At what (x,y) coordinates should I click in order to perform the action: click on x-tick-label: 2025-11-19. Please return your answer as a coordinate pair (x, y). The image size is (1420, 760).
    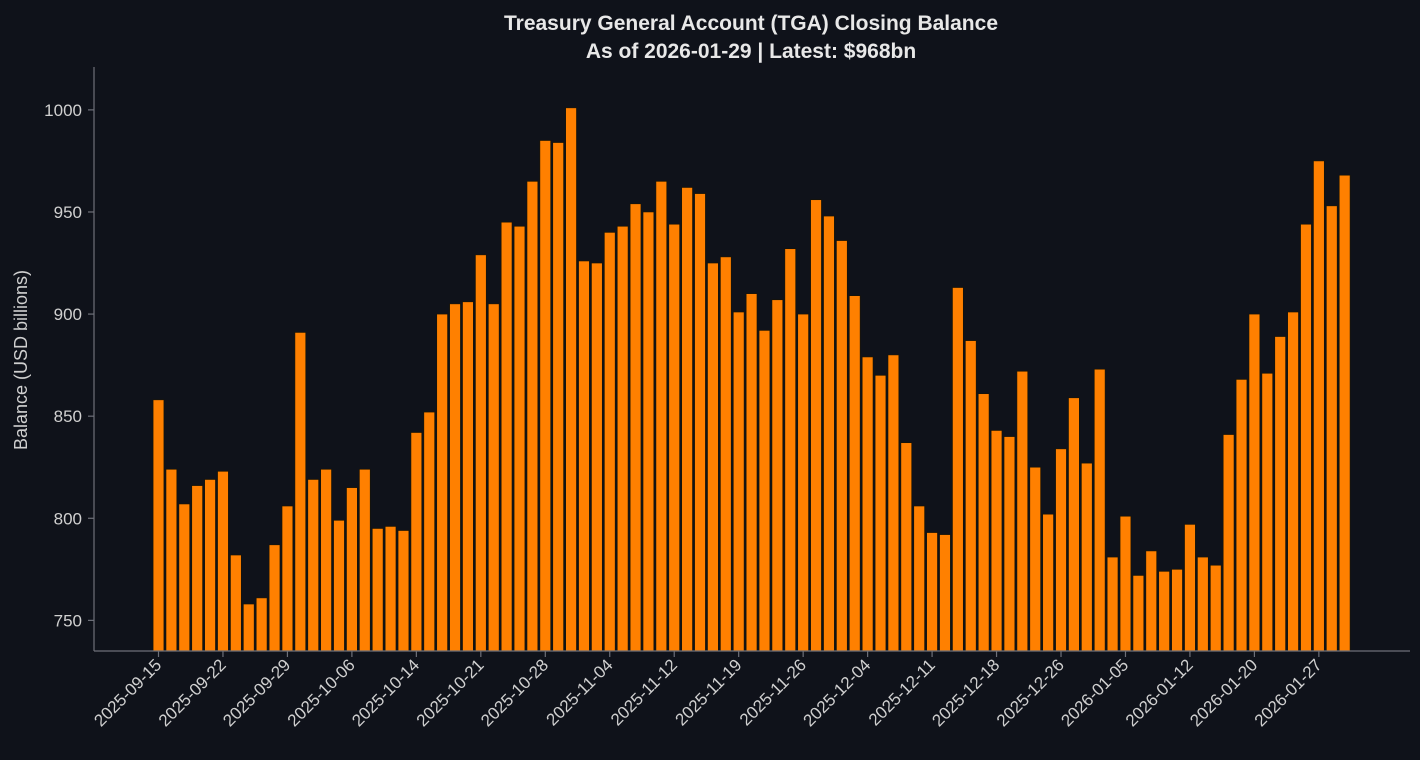
    Looking at the image, I should click on (708, 692).